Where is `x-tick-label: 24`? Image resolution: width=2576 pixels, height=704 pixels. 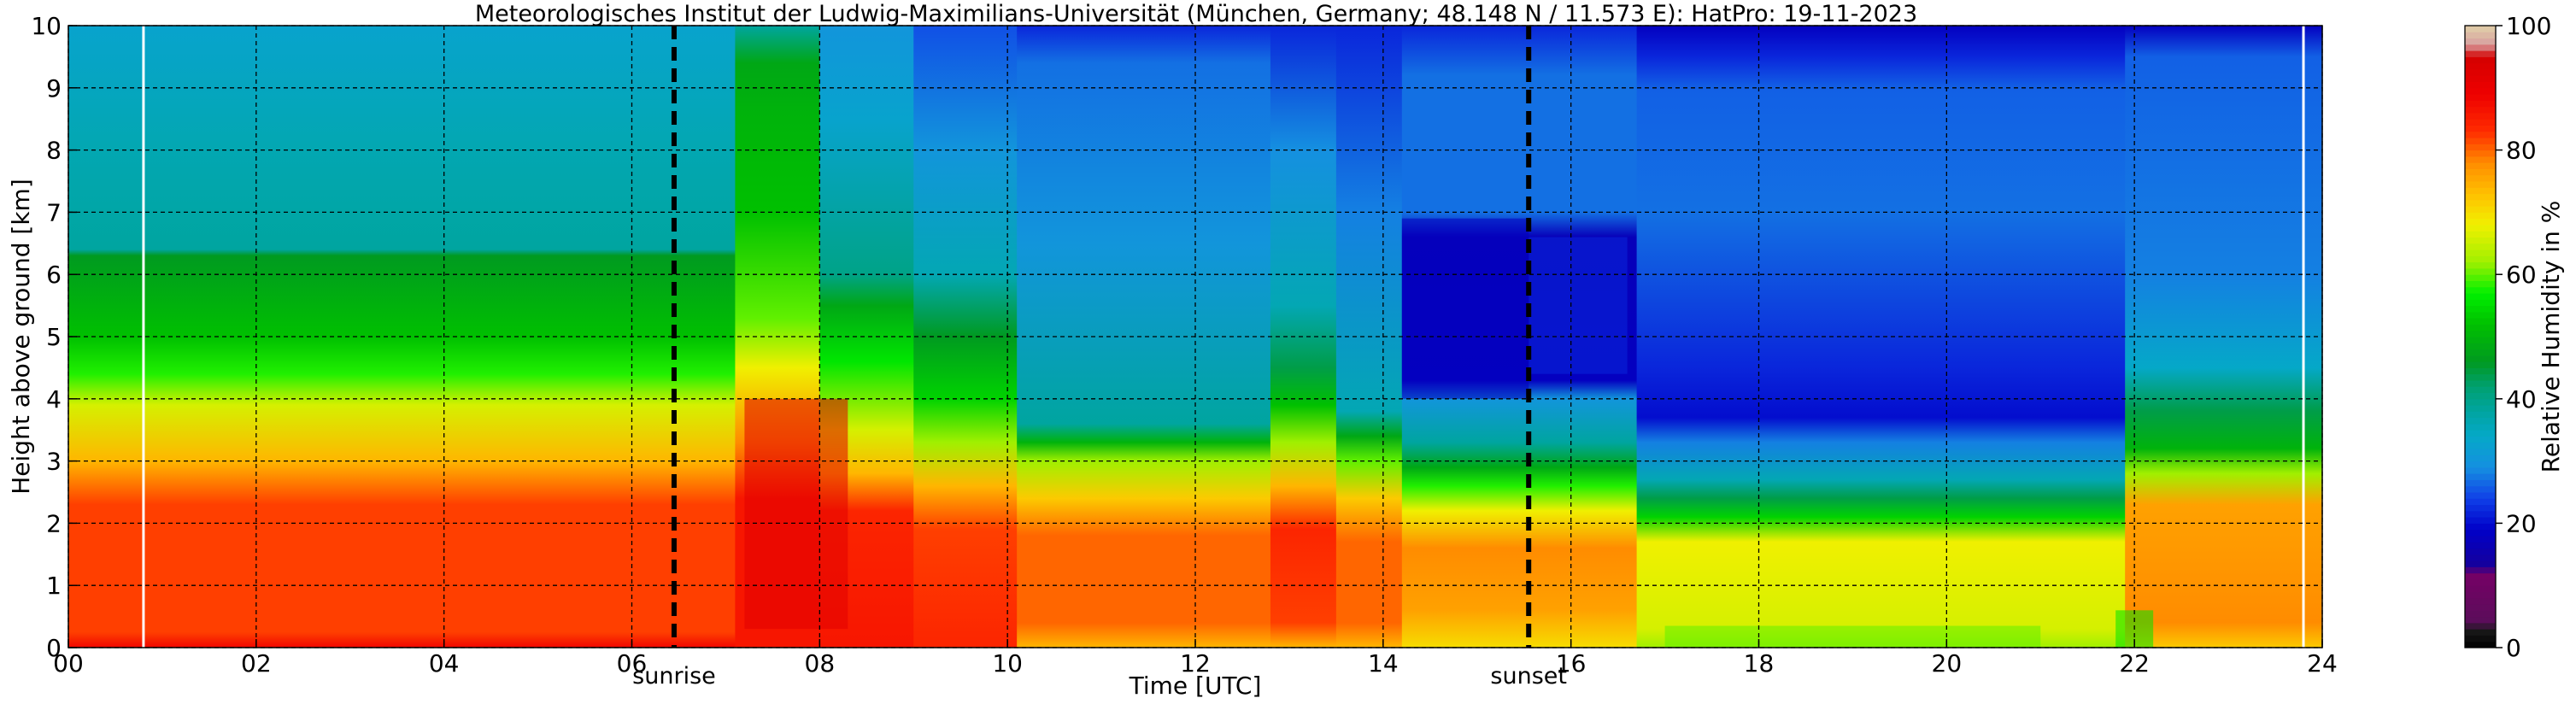 x-tick-label: 24 is located at coordinates (2322, 663).